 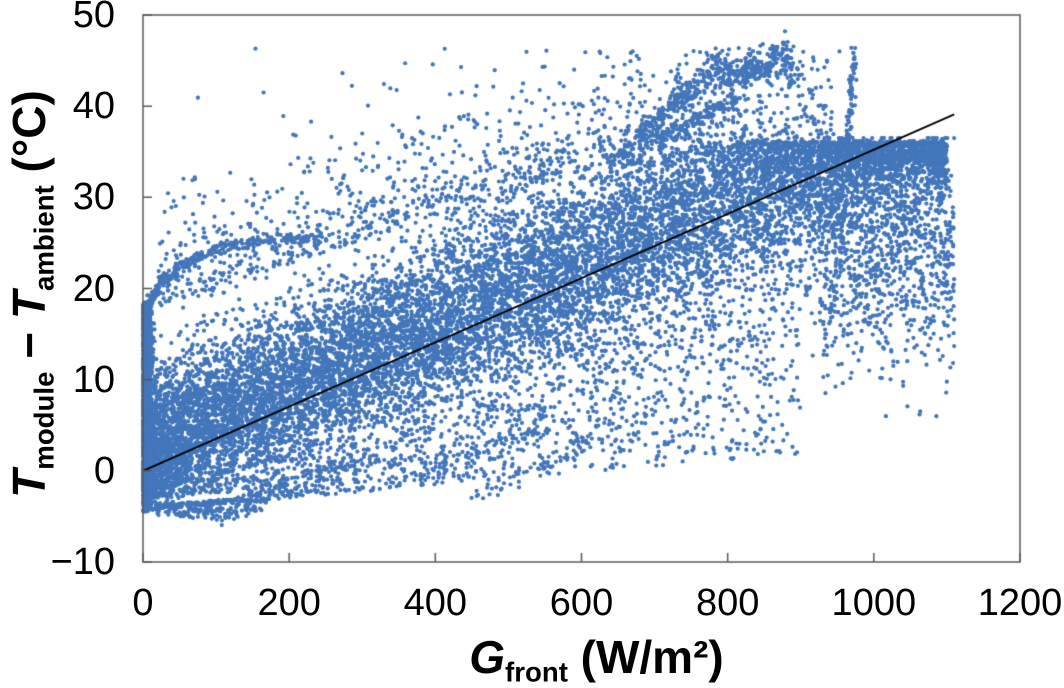 I want to click on x-axis-title: Gfront (W/m²), so click(x=596, y=660).